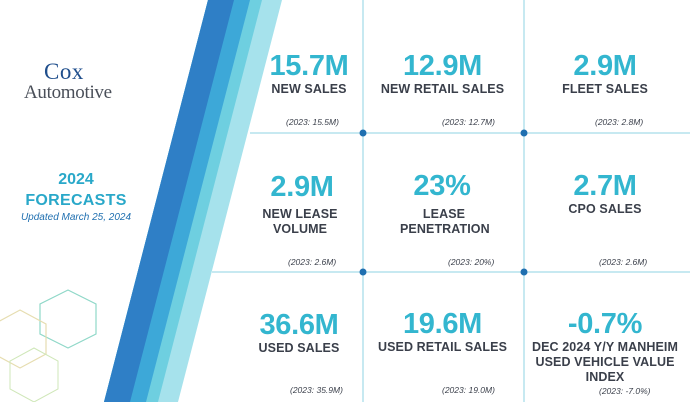  I want to click on metric-label: LEASE PENETRATION, so click(445, 221).